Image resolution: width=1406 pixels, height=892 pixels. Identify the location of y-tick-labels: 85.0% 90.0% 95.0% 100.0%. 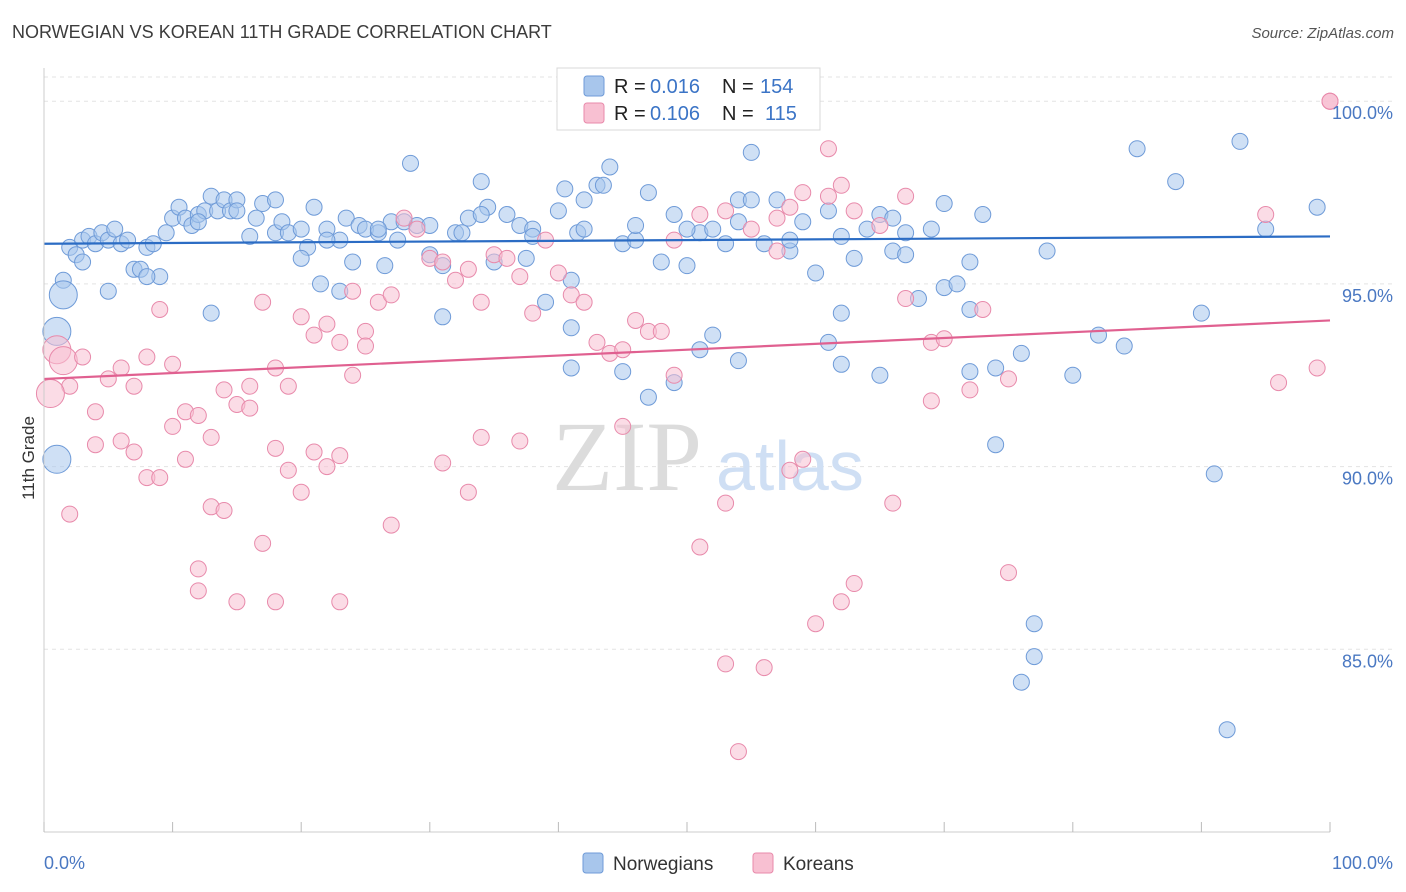
(1362, 387).